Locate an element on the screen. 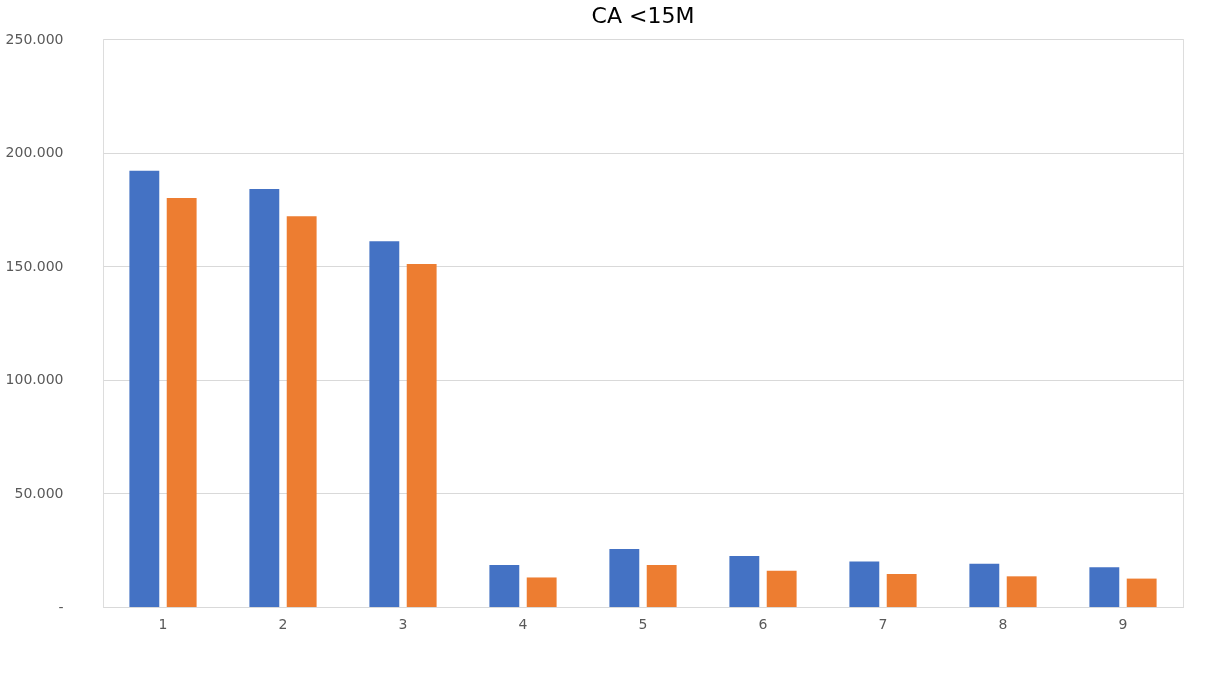  x-tick-label: 8 is located at coordinates (1003, 623).